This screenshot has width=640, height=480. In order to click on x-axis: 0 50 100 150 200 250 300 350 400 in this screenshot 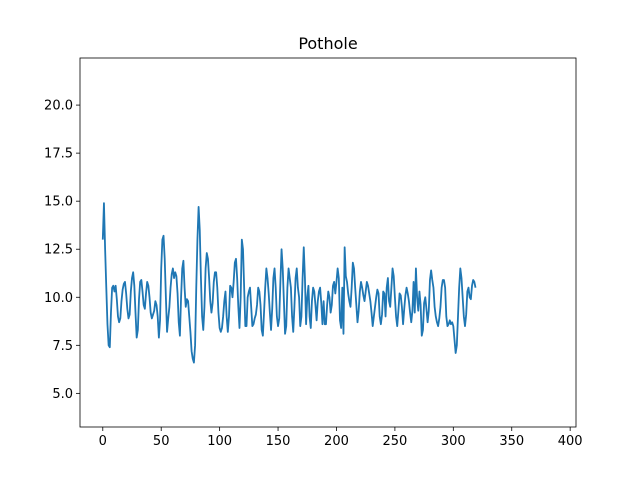, I will do `click(341, 438)`.